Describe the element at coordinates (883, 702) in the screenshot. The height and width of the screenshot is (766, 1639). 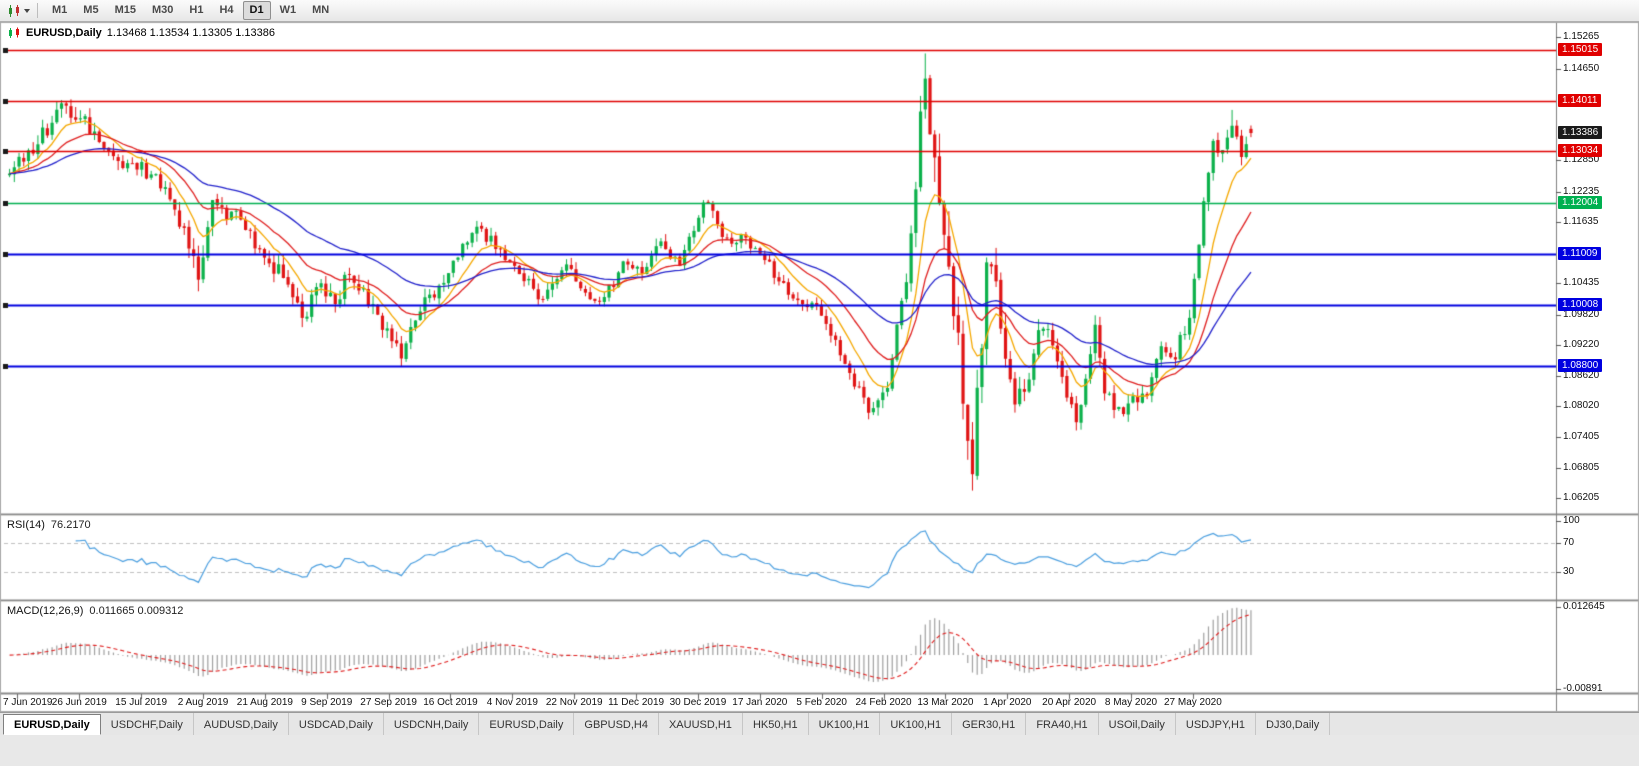
I see `date-axis-label: 24 Feb 2020` at that location.